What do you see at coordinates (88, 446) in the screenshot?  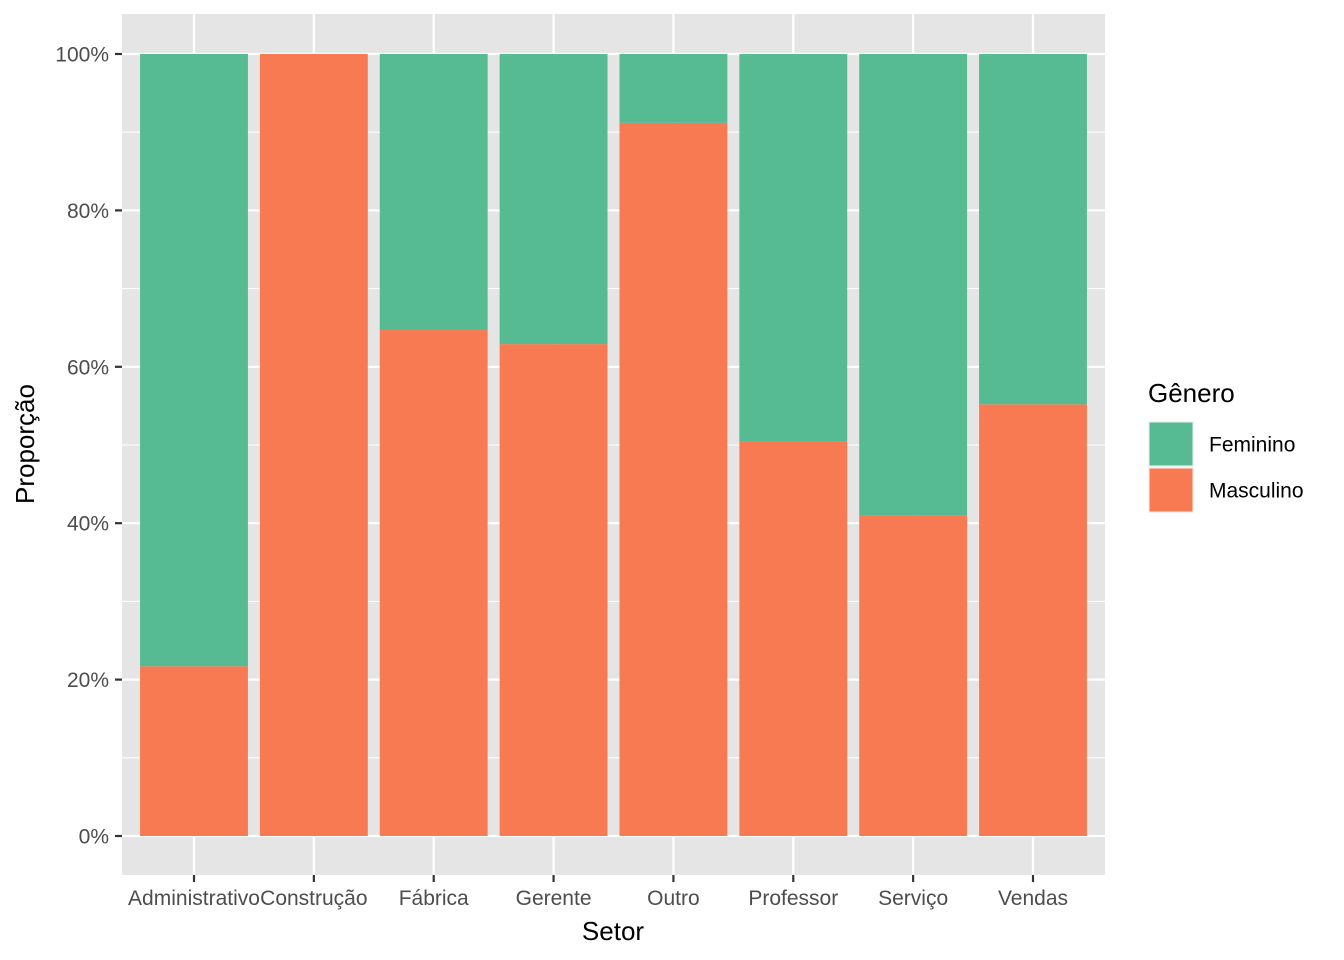 I see `y-axis: 0% 20% 40% 60% 80% 100%` at bounding box center [88, 446].